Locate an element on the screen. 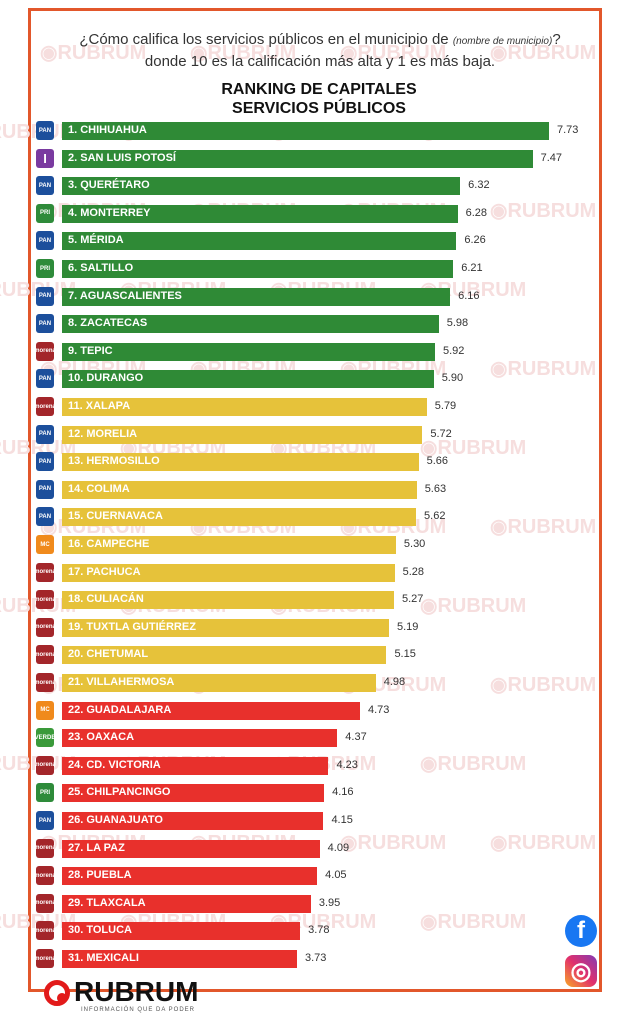 Image resolution: width=638 pixels, height=1023 pixels. bar-label: 2. SAN LUIS POTOSÍ is located at coordinates (122, 157).